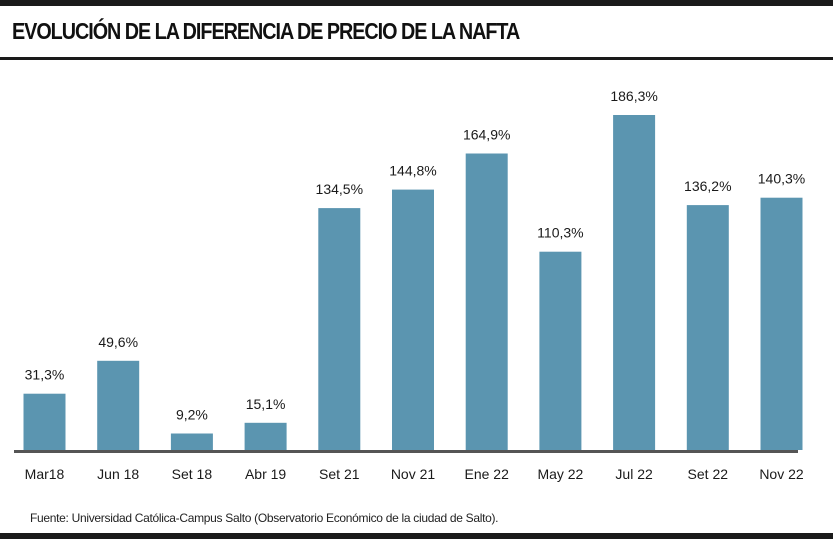 This screenshot has height=539, width=833. Describe the element at coordinates (412, 171) in the screenshot. I see `value-label-5: 144,8%` at that location.